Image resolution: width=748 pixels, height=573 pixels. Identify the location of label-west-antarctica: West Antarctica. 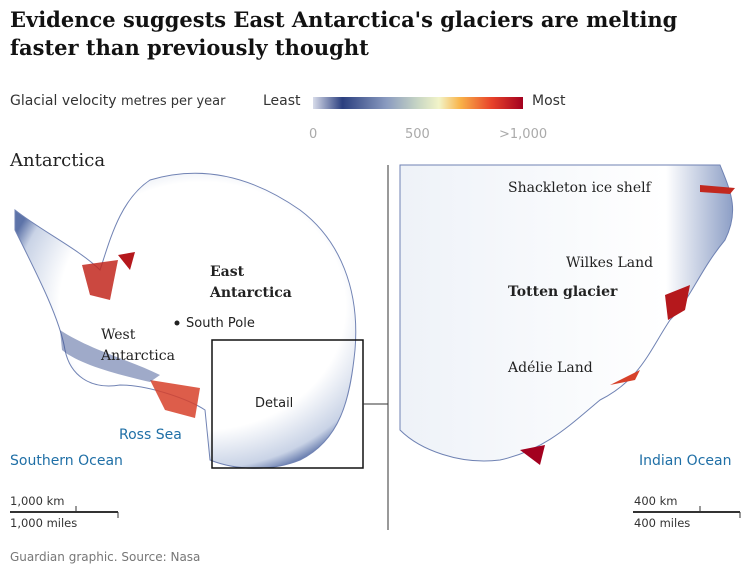
(138, 345).